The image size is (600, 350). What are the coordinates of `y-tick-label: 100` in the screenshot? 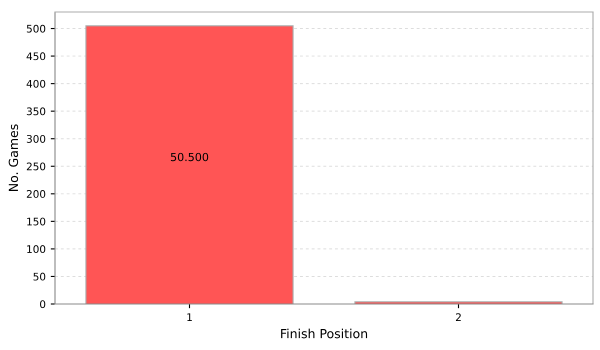 It's located at (36, 249).